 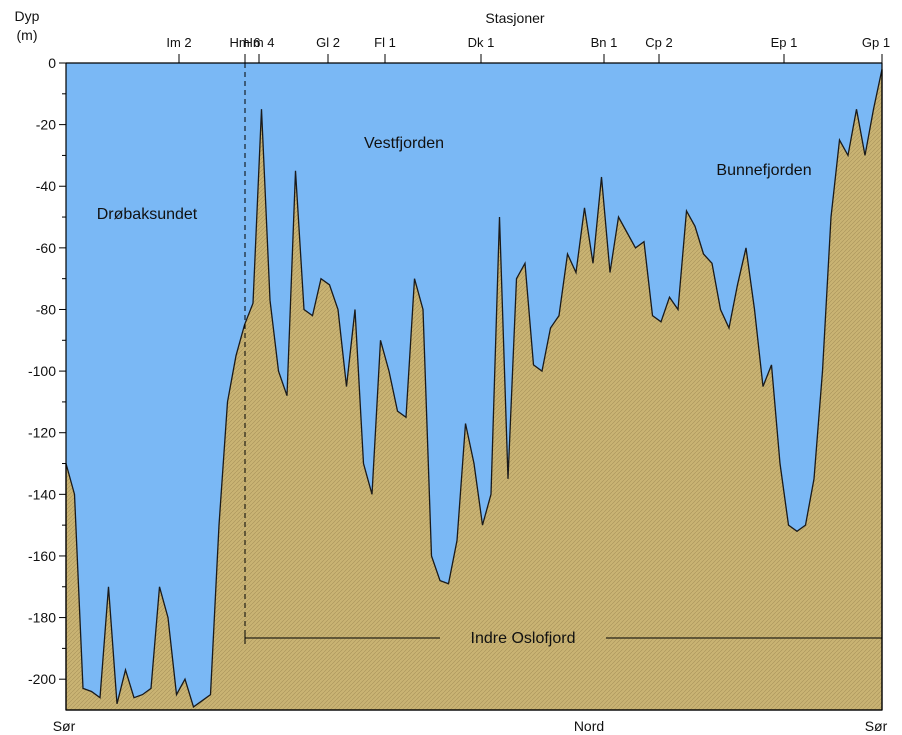 I want to click on station-label: Dk 1, so click(x=481, y=42).